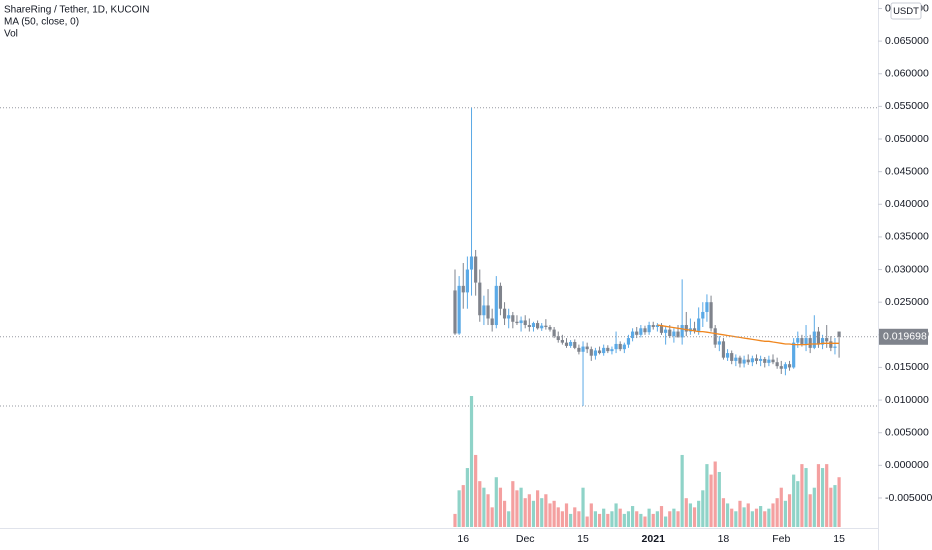  I want to click on x-tick-label: 16, so click(463, 539).